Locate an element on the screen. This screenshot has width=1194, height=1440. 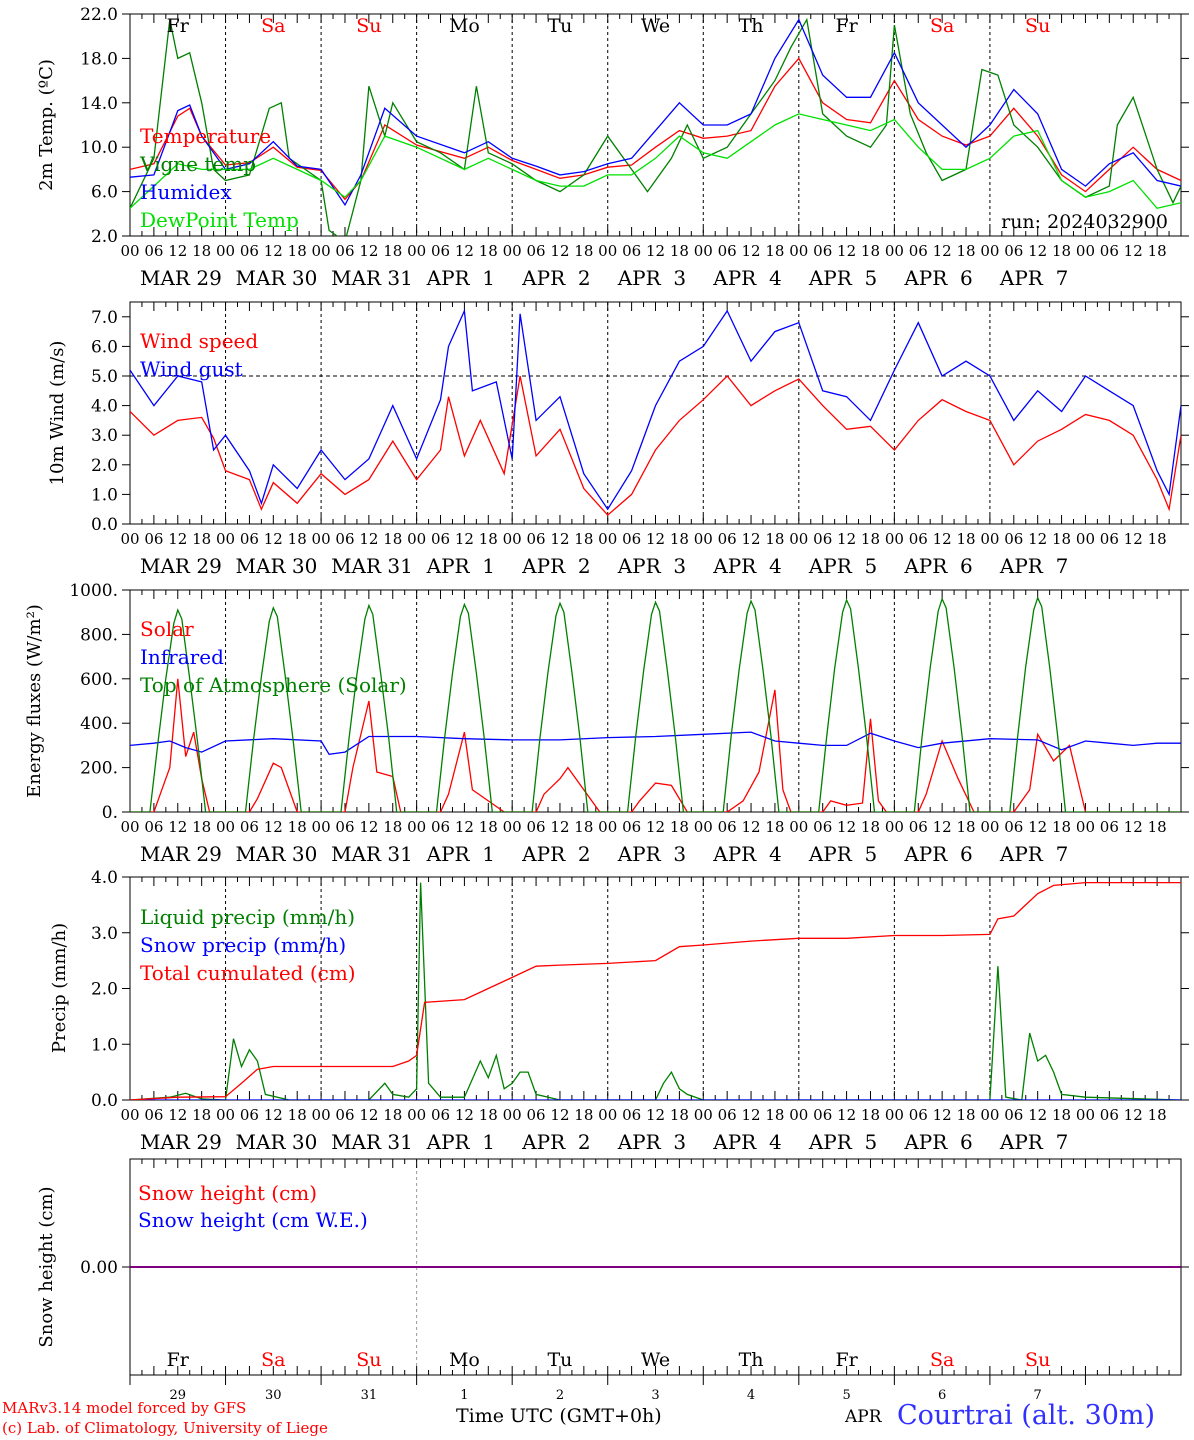
y-axis-label: Energy fluxes (W/m²) is located at coordinates (34, 701).